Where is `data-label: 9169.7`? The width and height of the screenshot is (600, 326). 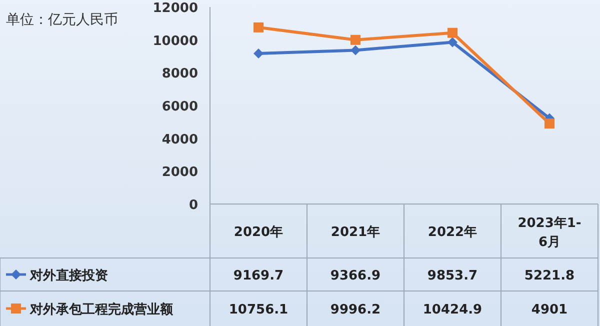 data-label: 9169.7 is located at coordinates (258, 276).